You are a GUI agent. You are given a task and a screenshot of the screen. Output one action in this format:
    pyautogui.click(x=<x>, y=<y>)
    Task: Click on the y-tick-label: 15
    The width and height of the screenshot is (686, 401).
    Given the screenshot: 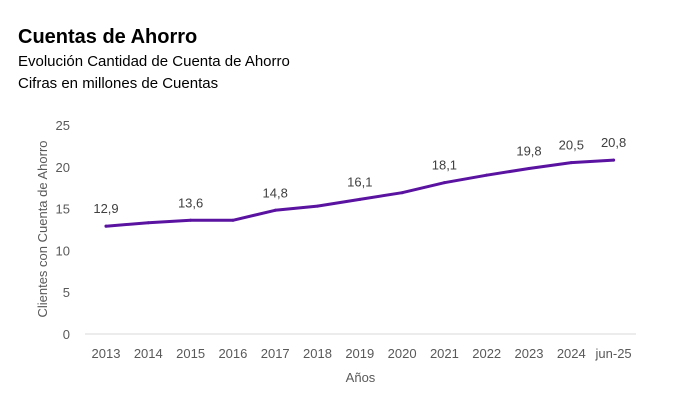 What is the action you would take?
    pyautogui.click(x=63, y=209)
    